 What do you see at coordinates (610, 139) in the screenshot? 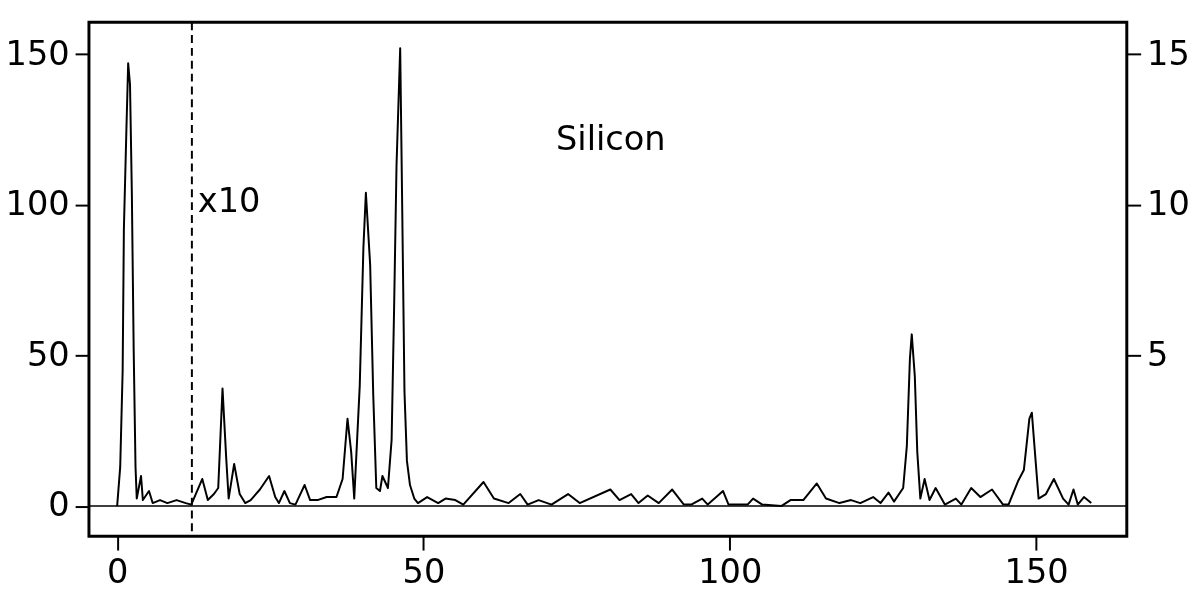
I see `annotation: Silicon` at bounding box center [610, 139].